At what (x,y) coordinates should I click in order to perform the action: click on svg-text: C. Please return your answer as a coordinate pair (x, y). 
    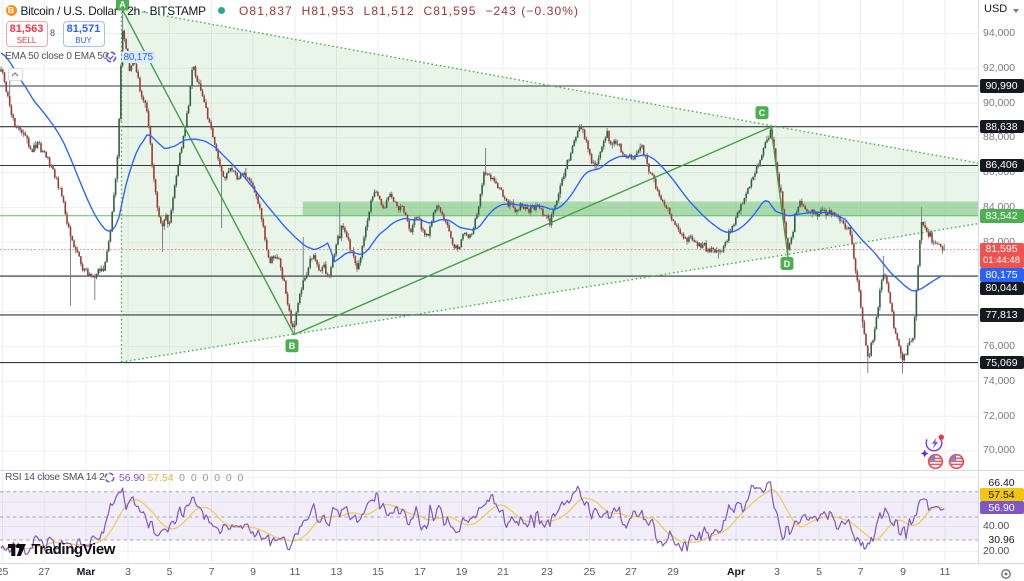
    Looking at the image, I should click on (762, 113).